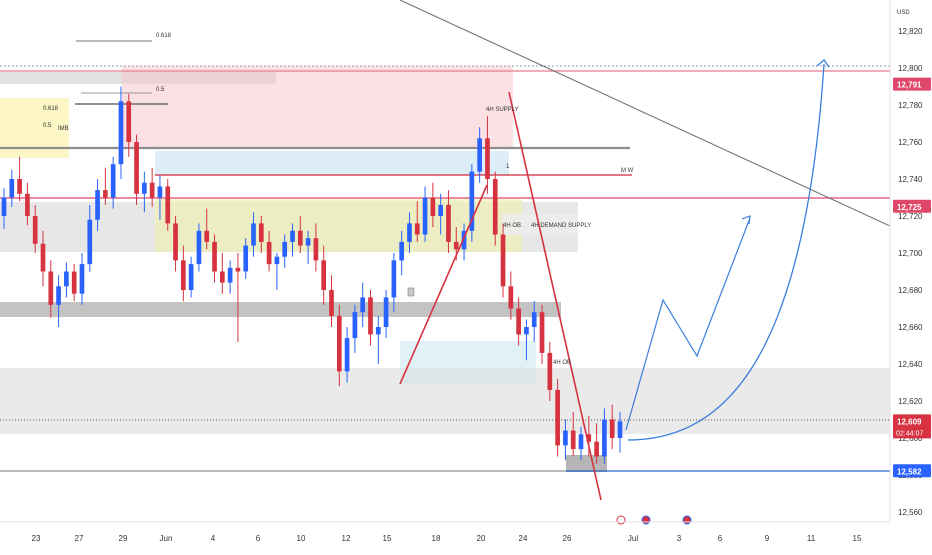  I want to click on projection-zigzag, so click(688, 324).